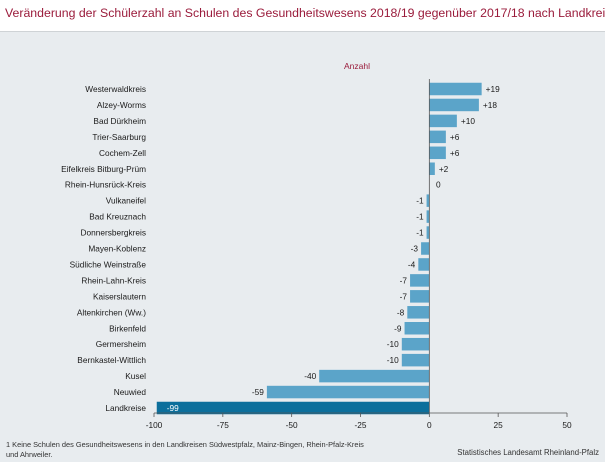  What do you see at coordinates (310, 376) in the screenshot?
I see `value-label: -40` at bounding box center [310, 376].